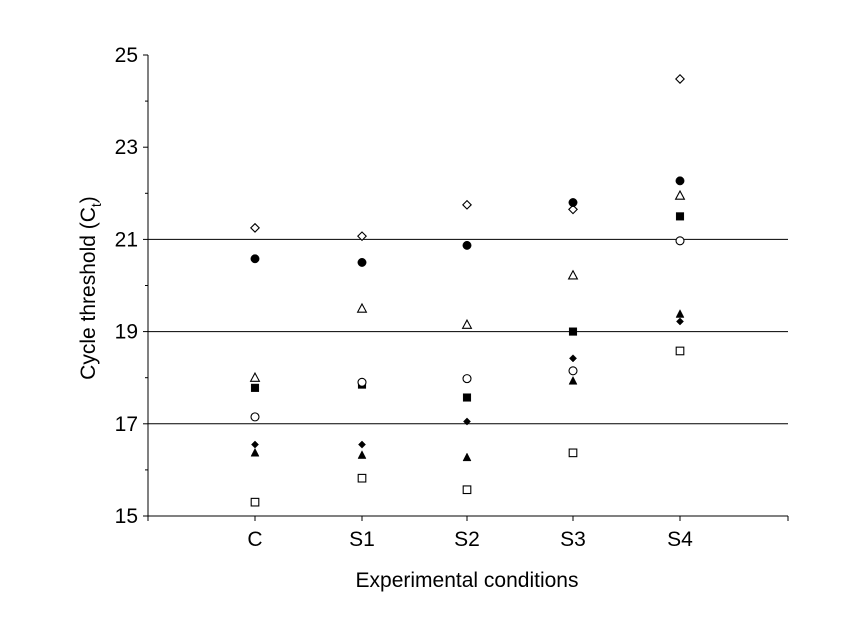 The image size is (860, 632). What do you see at coordinates (573, 539) in the screenshot?
I see `x-tick-label-S3: S3` at bounding box center [573, 539].